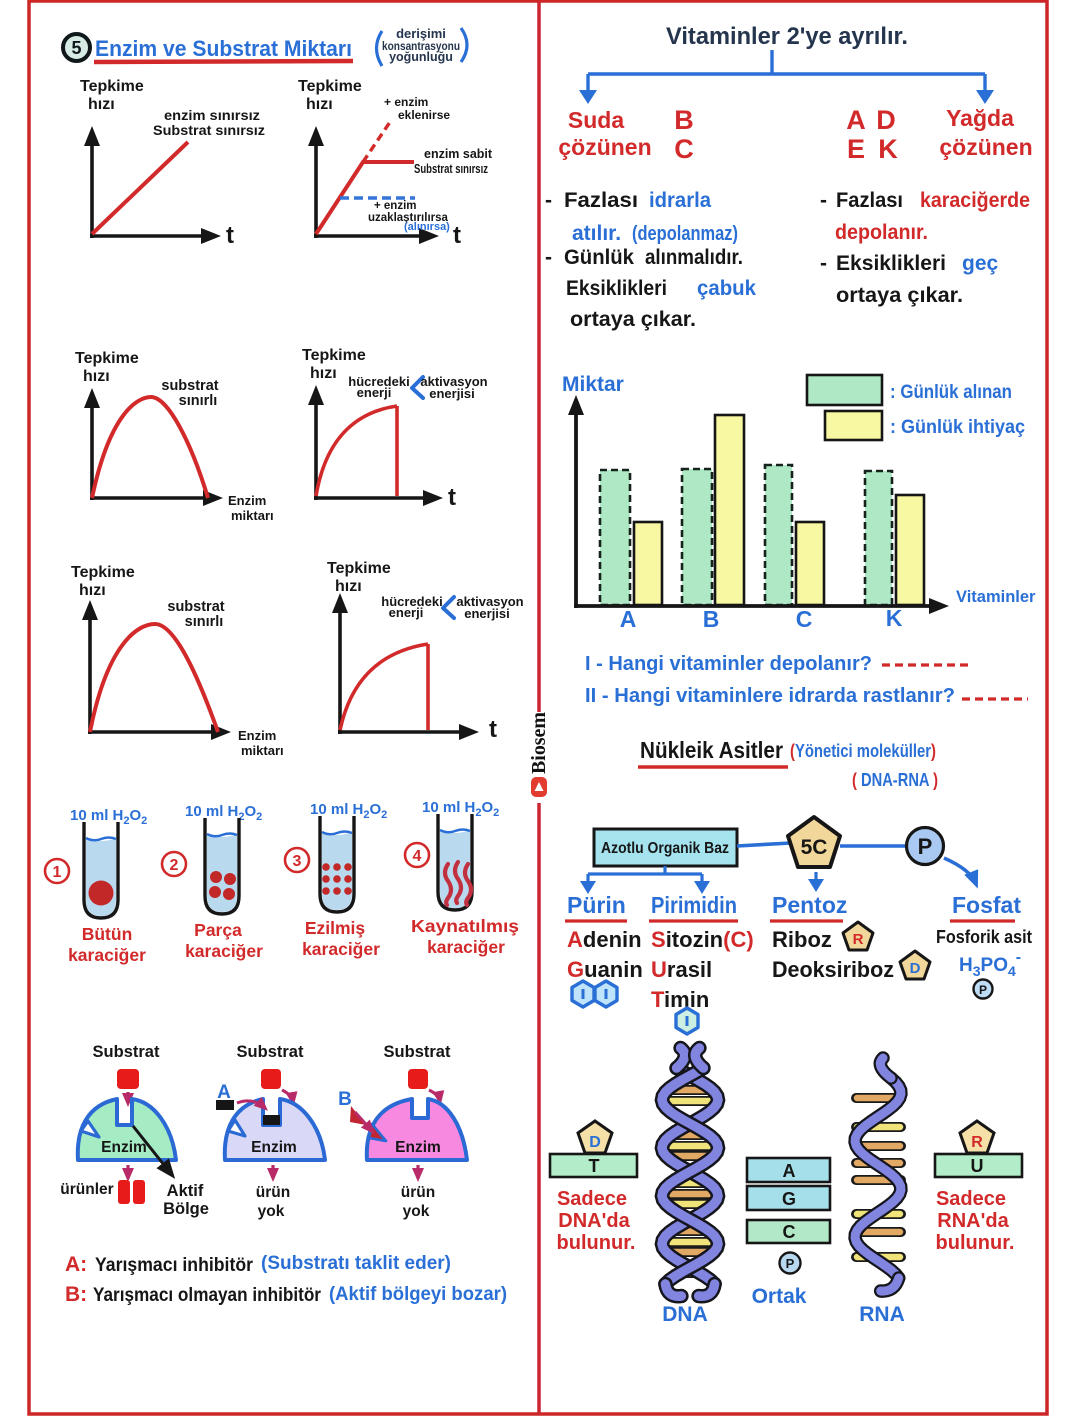  I want to click on svg-text: Yarışmacı olmayan inhibitör, so click(207, 1295).